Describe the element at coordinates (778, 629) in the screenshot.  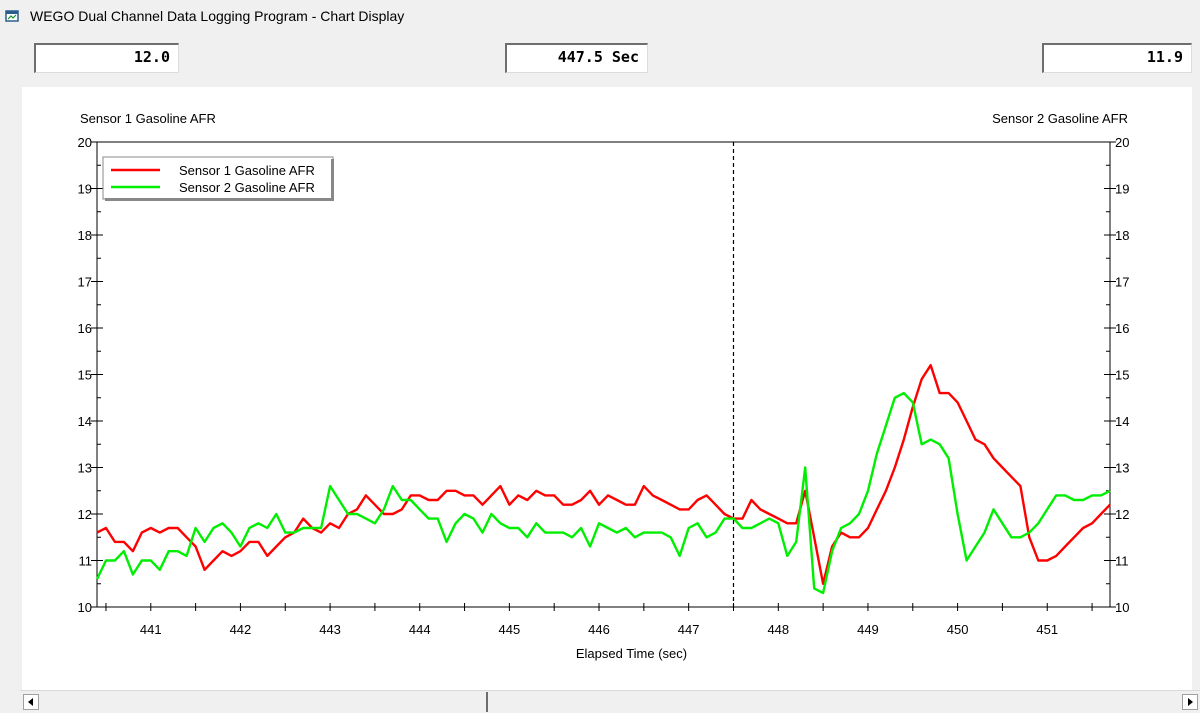
I see `x-tick-label: 448` at that location.